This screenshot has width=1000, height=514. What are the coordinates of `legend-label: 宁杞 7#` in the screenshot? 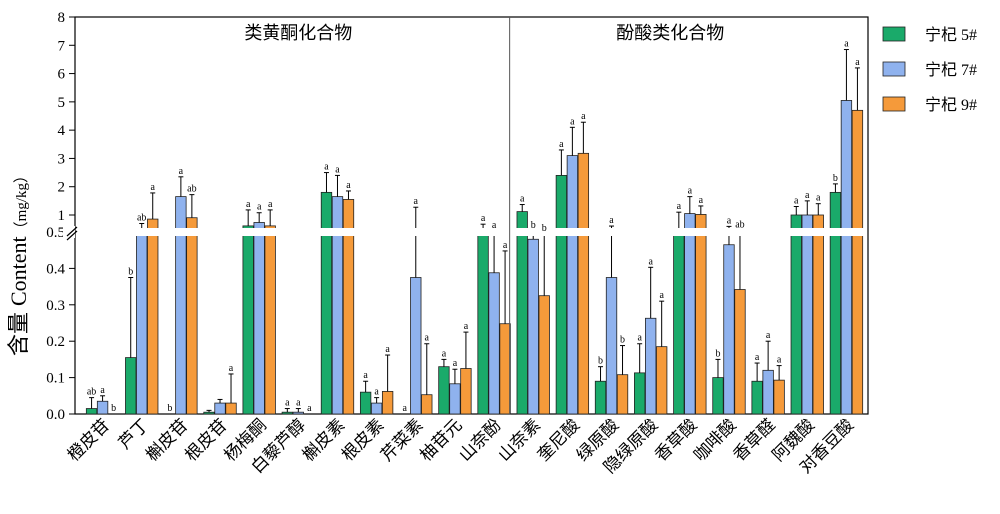 It's located at (951, 70).